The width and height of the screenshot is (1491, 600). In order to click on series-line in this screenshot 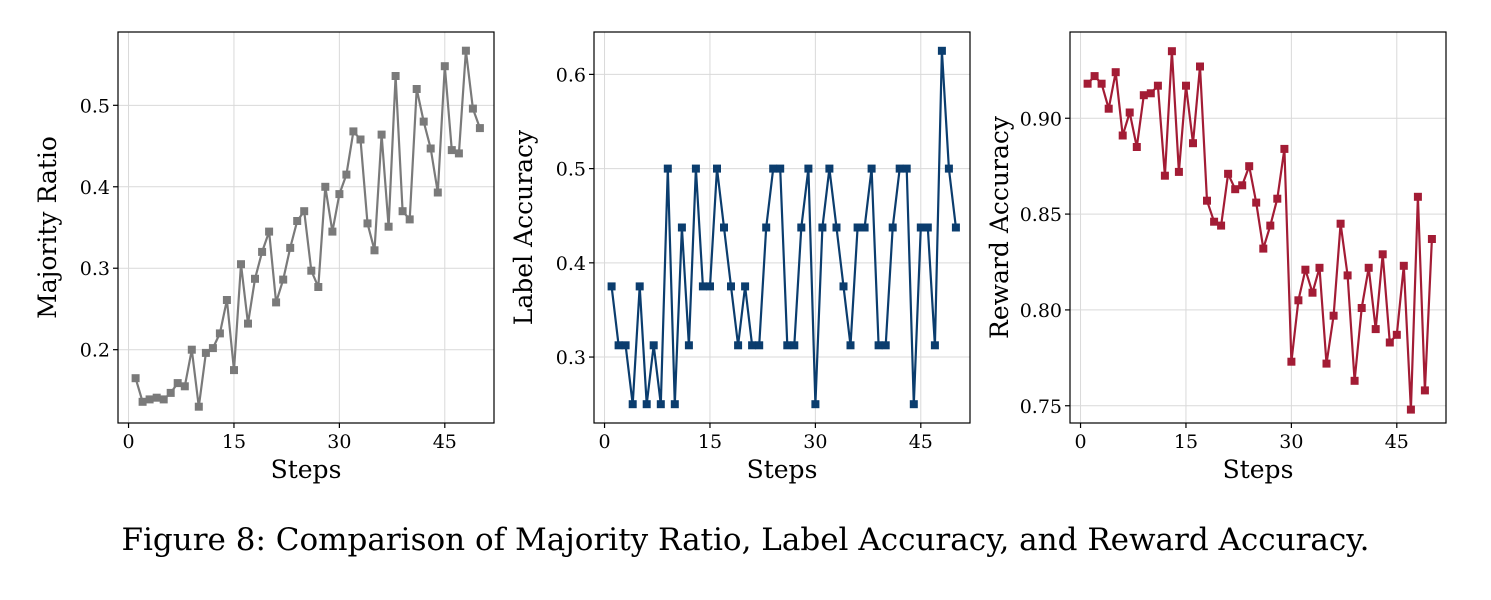, I will do `click(1259, 230)`.